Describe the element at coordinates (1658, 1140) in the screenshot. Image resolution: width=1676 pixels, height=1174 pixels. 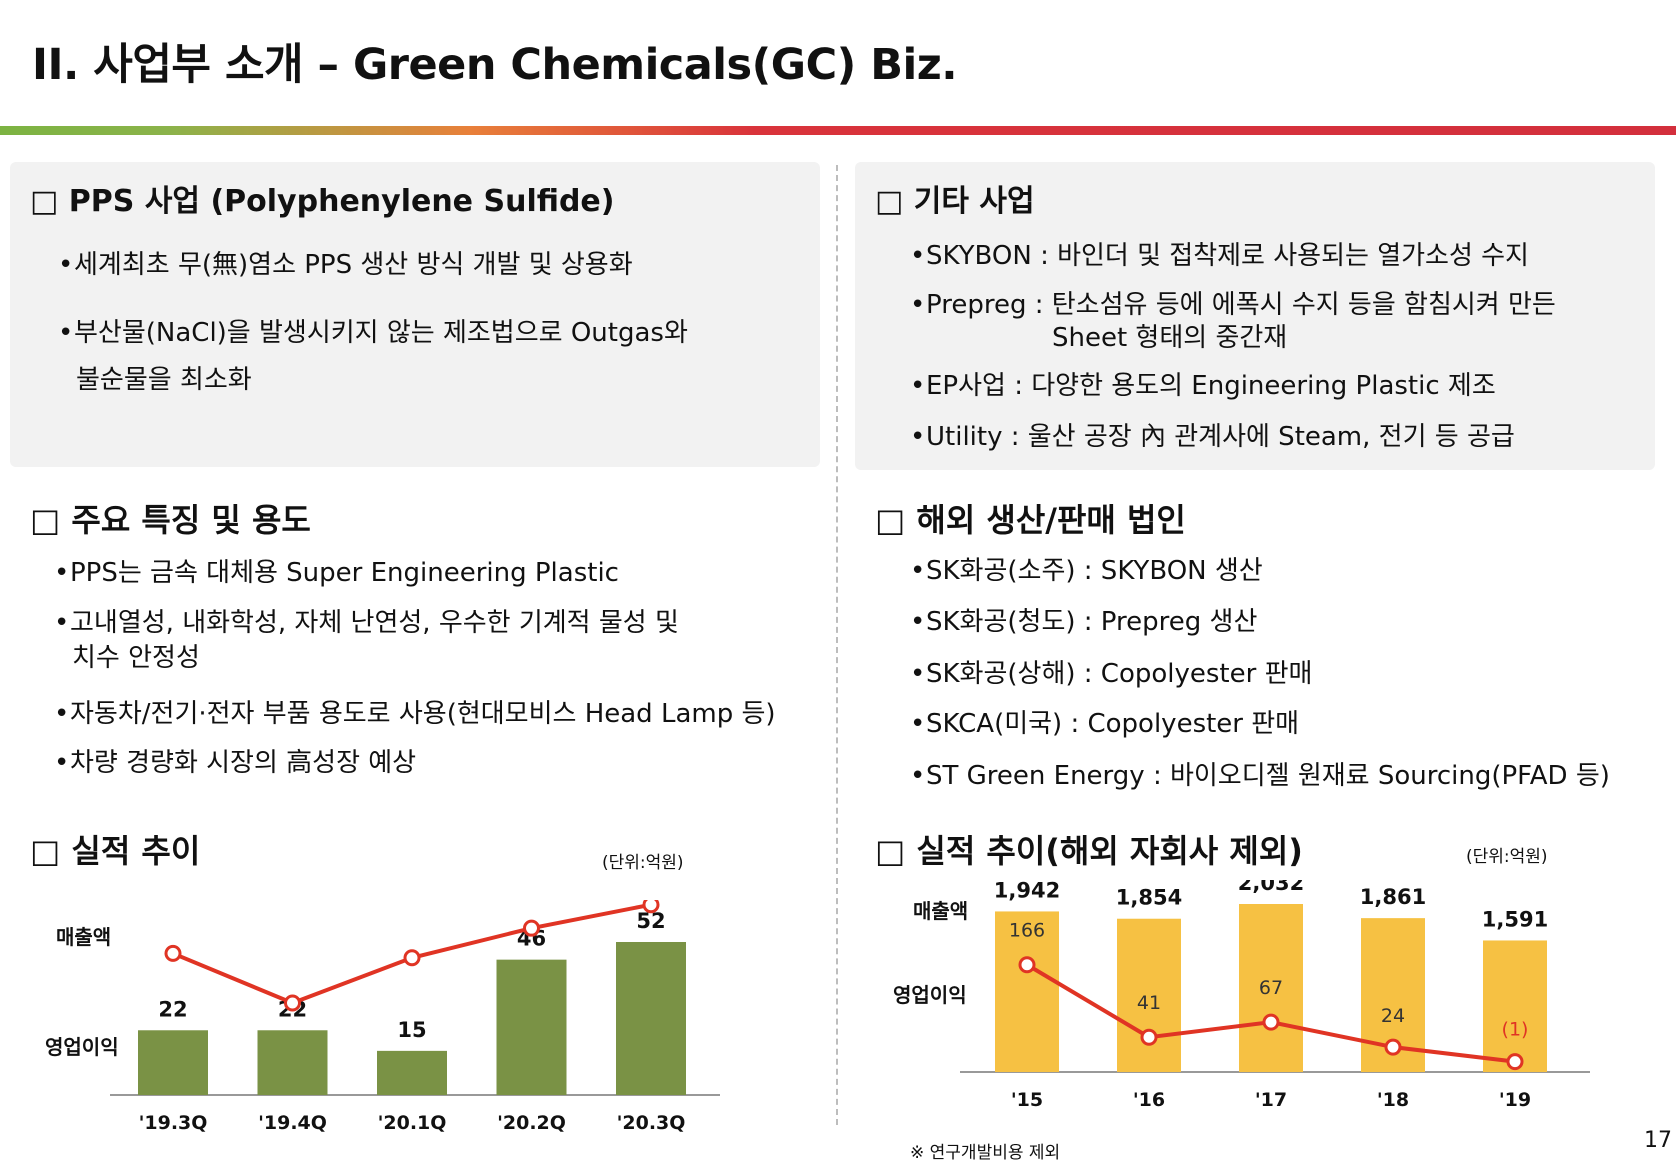
I see `page-number: 17` at that location.